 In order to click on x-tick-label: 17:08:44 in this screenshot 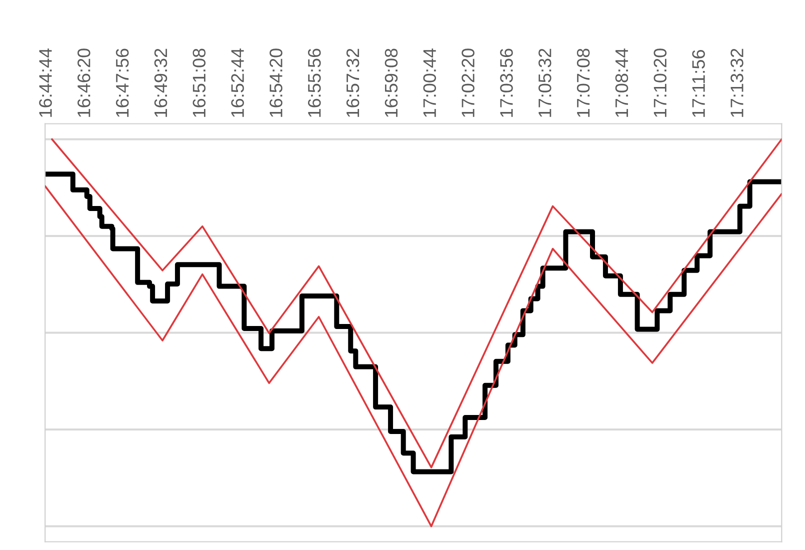, I will do `click(621, 82)`.